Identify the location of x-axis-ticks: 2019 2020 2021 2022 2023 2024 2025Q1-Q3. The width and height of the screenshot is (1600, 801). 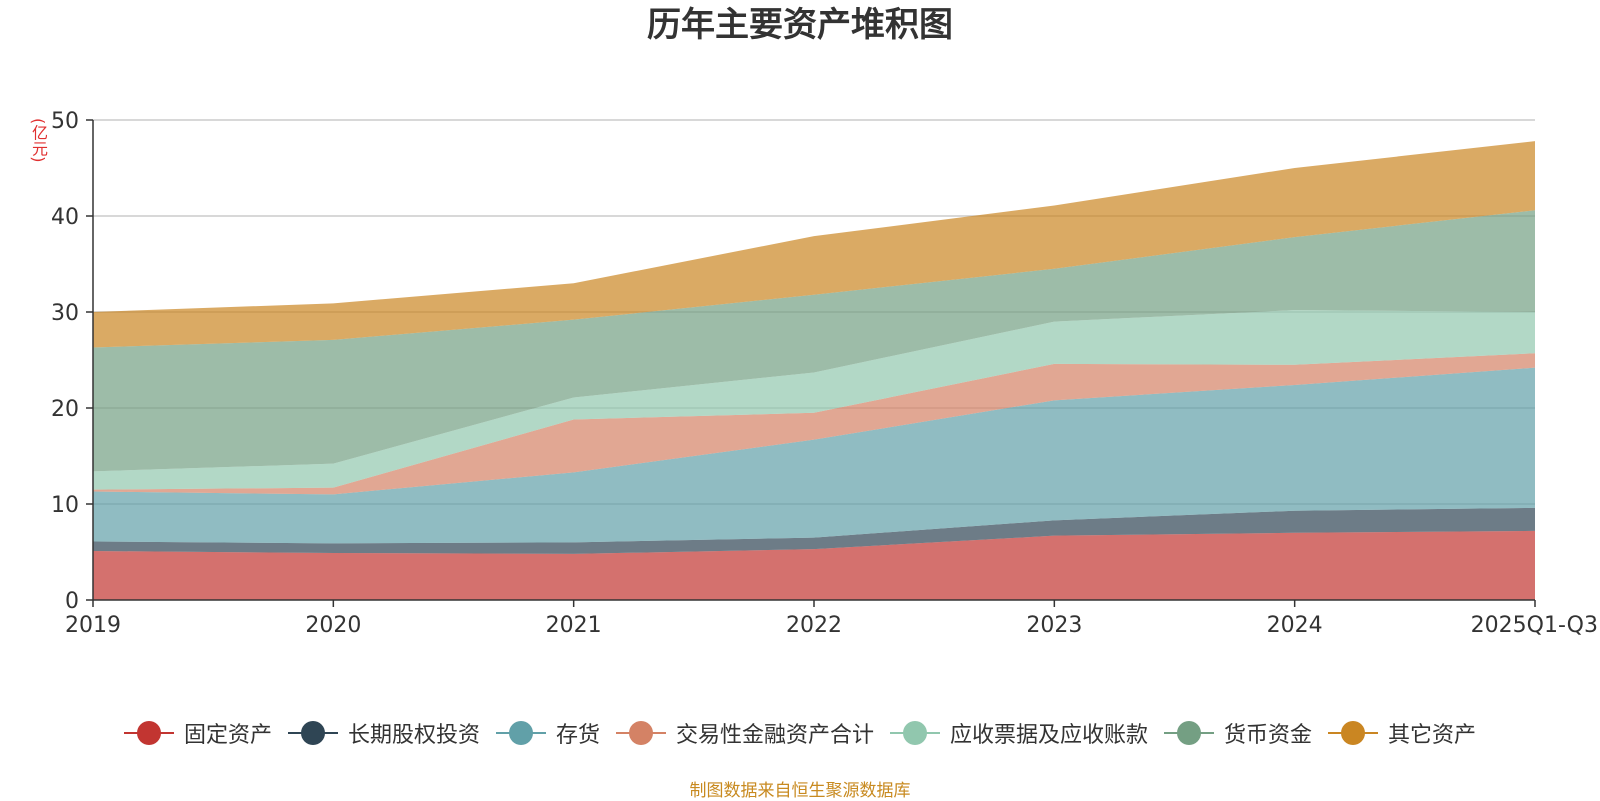
(831, 619).